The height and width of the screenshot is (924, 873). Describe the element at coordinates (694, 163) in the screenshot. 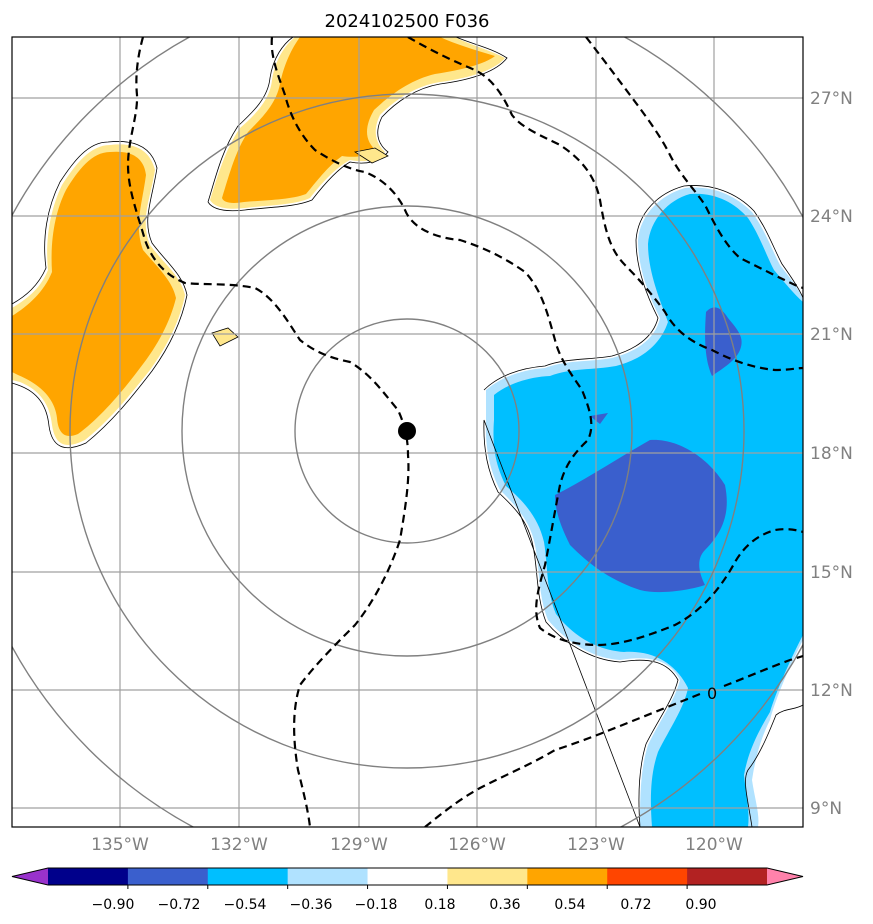

I see `contour-east` at that location.